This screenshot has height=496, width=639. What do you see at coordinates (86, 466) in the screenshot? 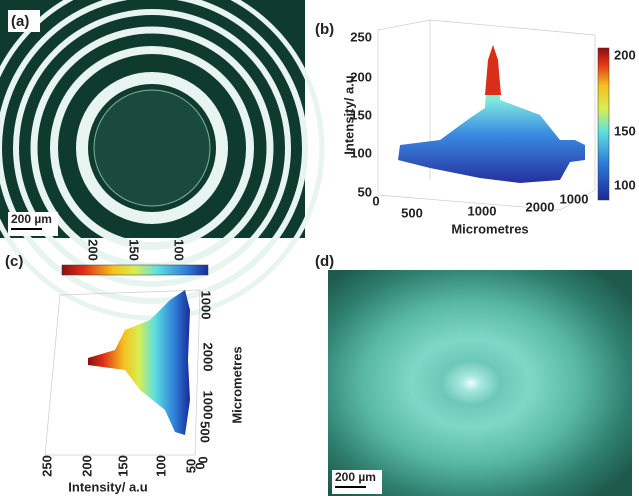
I see `x-tick-label: 200` at bounding box center [86, 466].